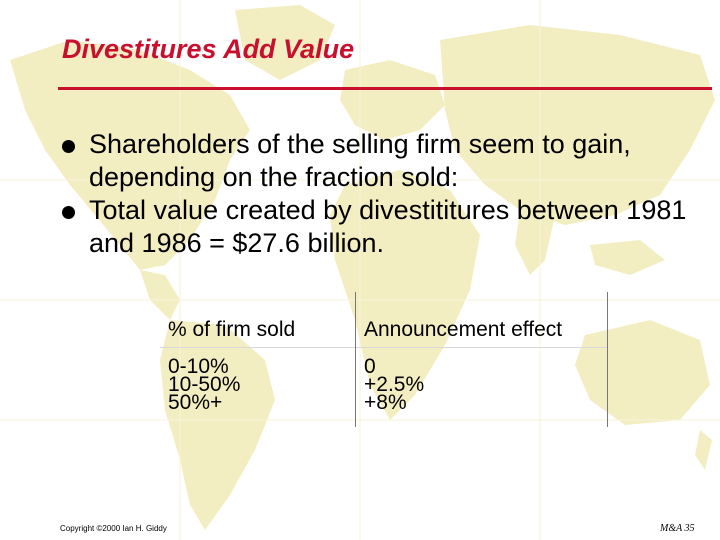 The image size is (720, 540). I want to click on table-border, so click(607, 359).